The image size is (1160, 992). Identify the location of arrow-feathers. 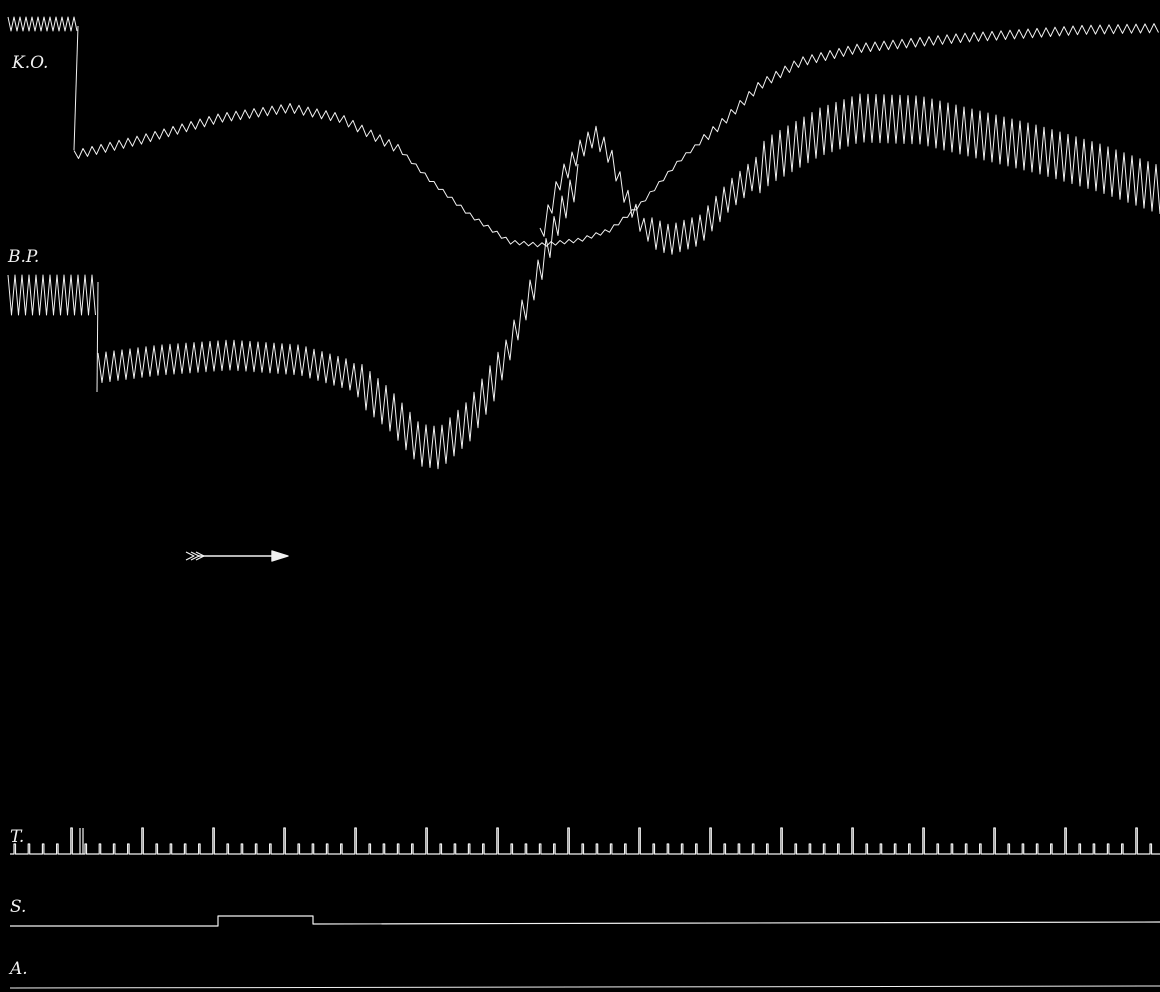
(195, 556).